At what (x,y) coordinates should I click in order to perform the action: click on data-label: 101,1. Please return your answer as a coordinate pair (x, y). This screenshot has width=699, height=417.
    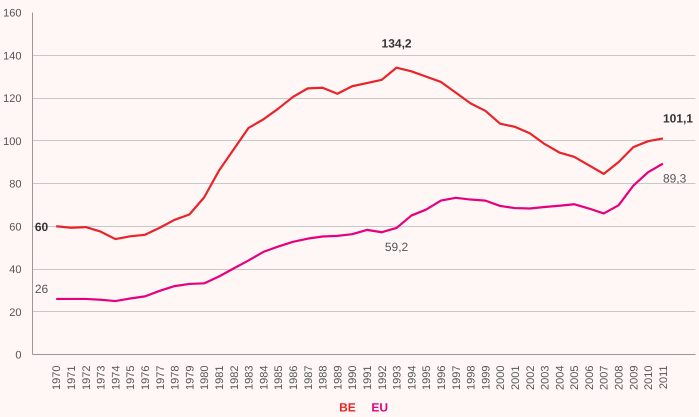
    Looking at the image, I should click on (678, 118).